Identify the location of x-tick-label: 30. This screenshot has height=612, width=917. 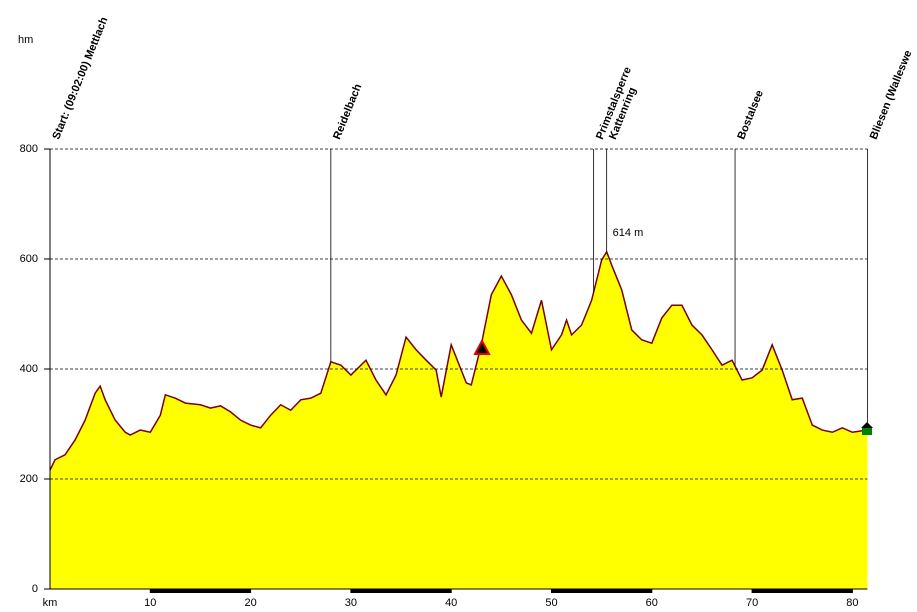
(351, 603).